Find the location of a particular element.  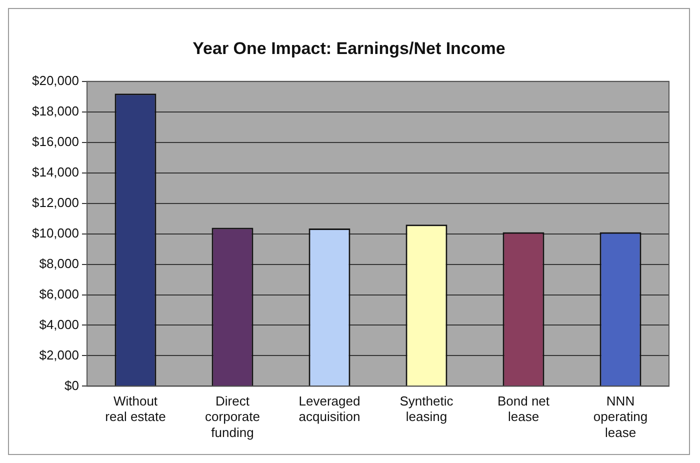

y-tick-label: $2,000 is located at coordinates (59, 354).